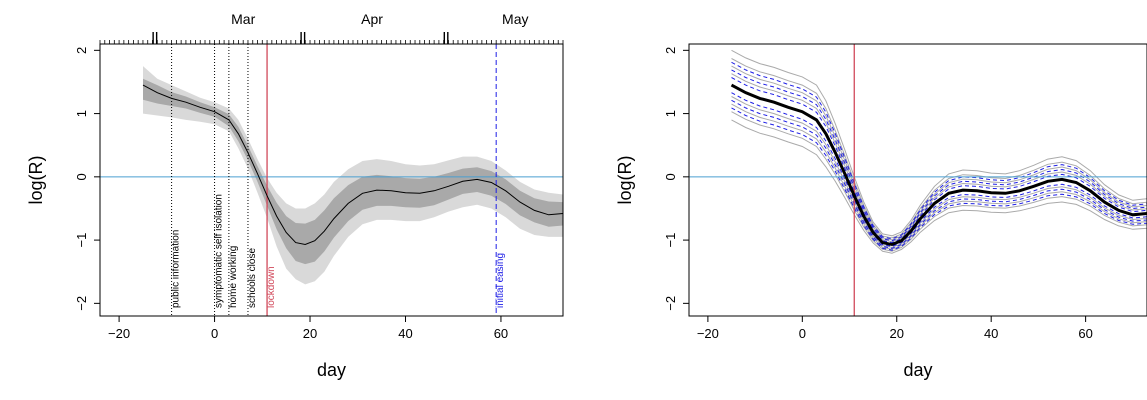 The width and height of the screenshot is (1147, 400). Describe the element at coordinates (176, 269) in the screenshot. I see `intervention-label: public information` at that location.